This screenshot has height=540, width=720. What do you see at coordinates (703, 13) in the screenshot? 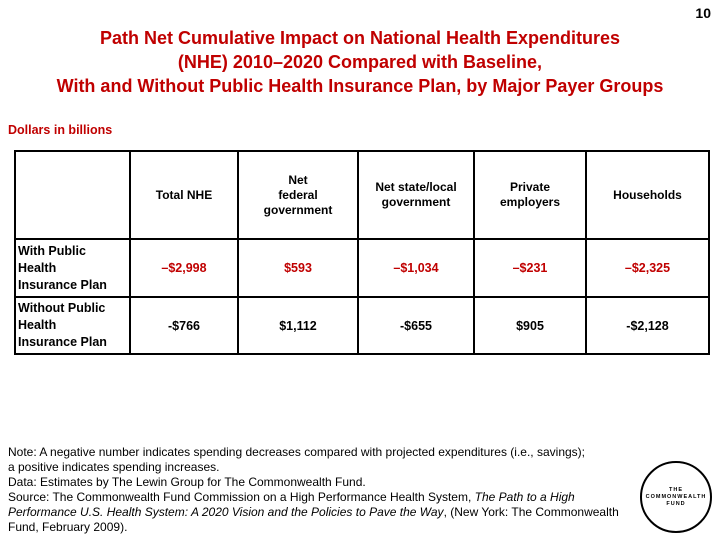
I see `page-number: 10` at bounding box center [703, 13].